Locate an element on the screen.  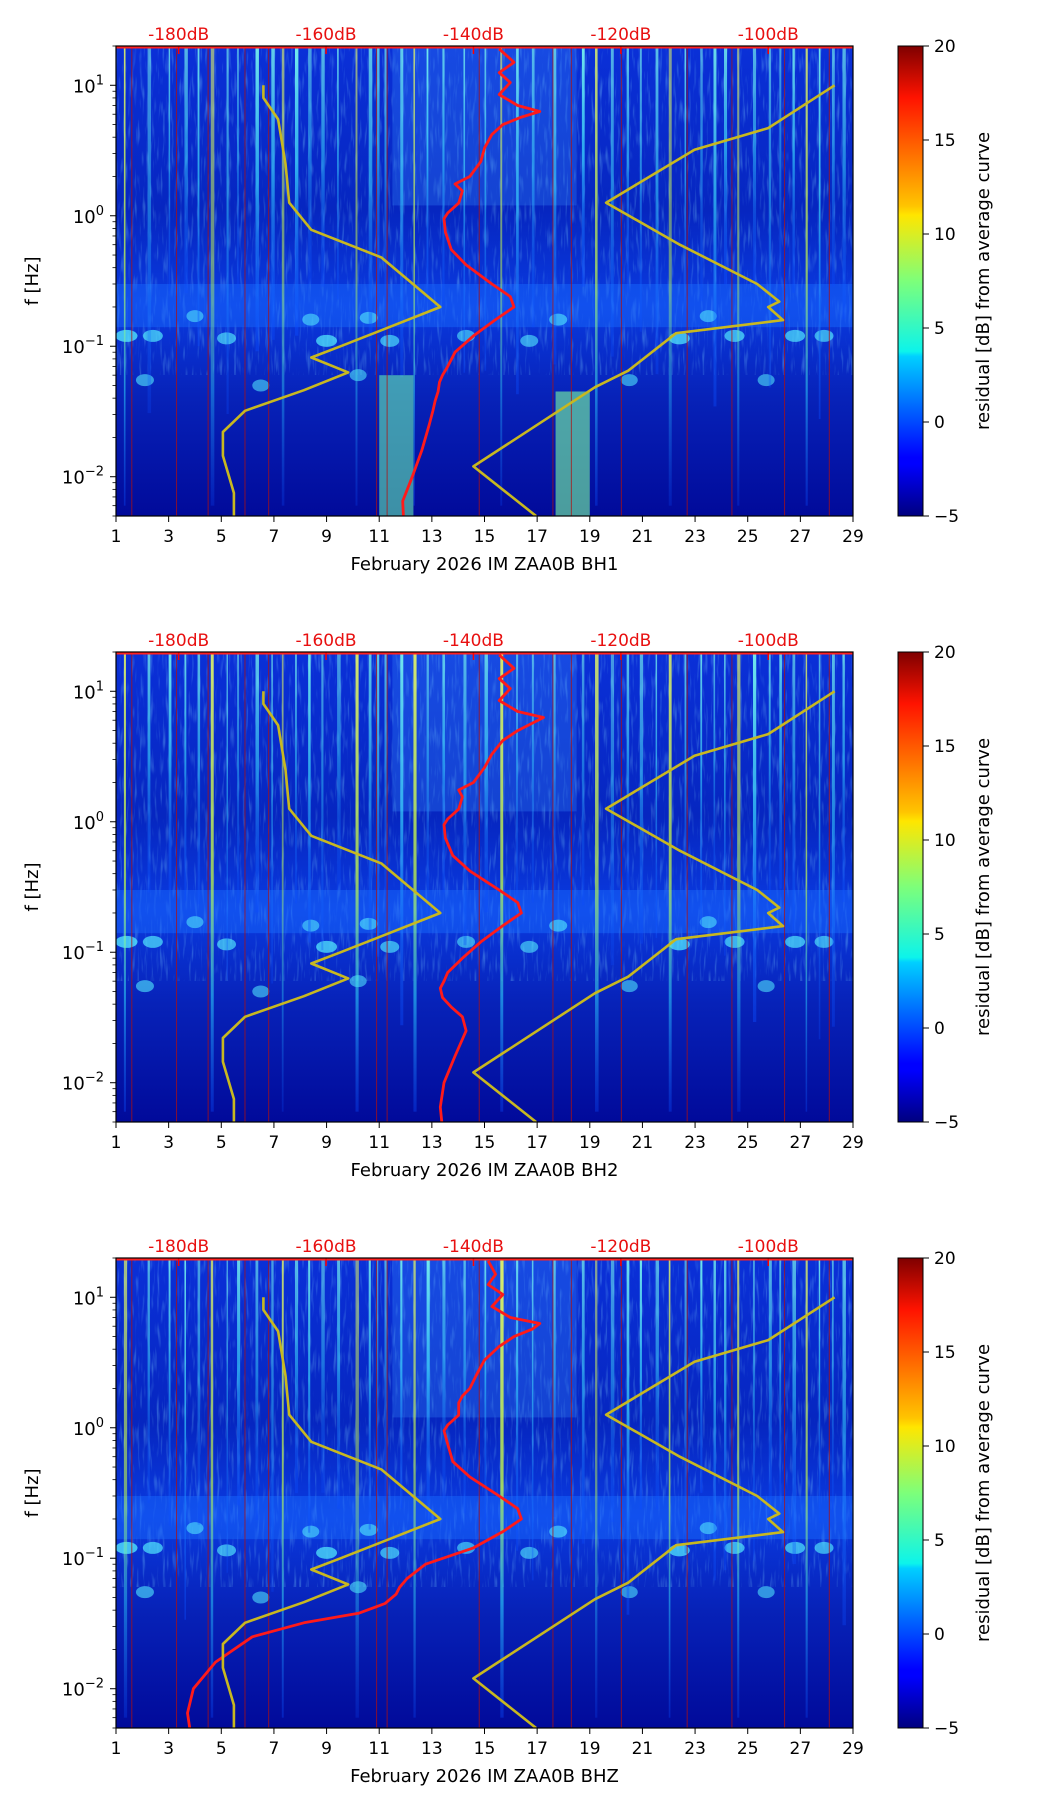
x-tick-label: 13 is located at coordinates (432, 1143).